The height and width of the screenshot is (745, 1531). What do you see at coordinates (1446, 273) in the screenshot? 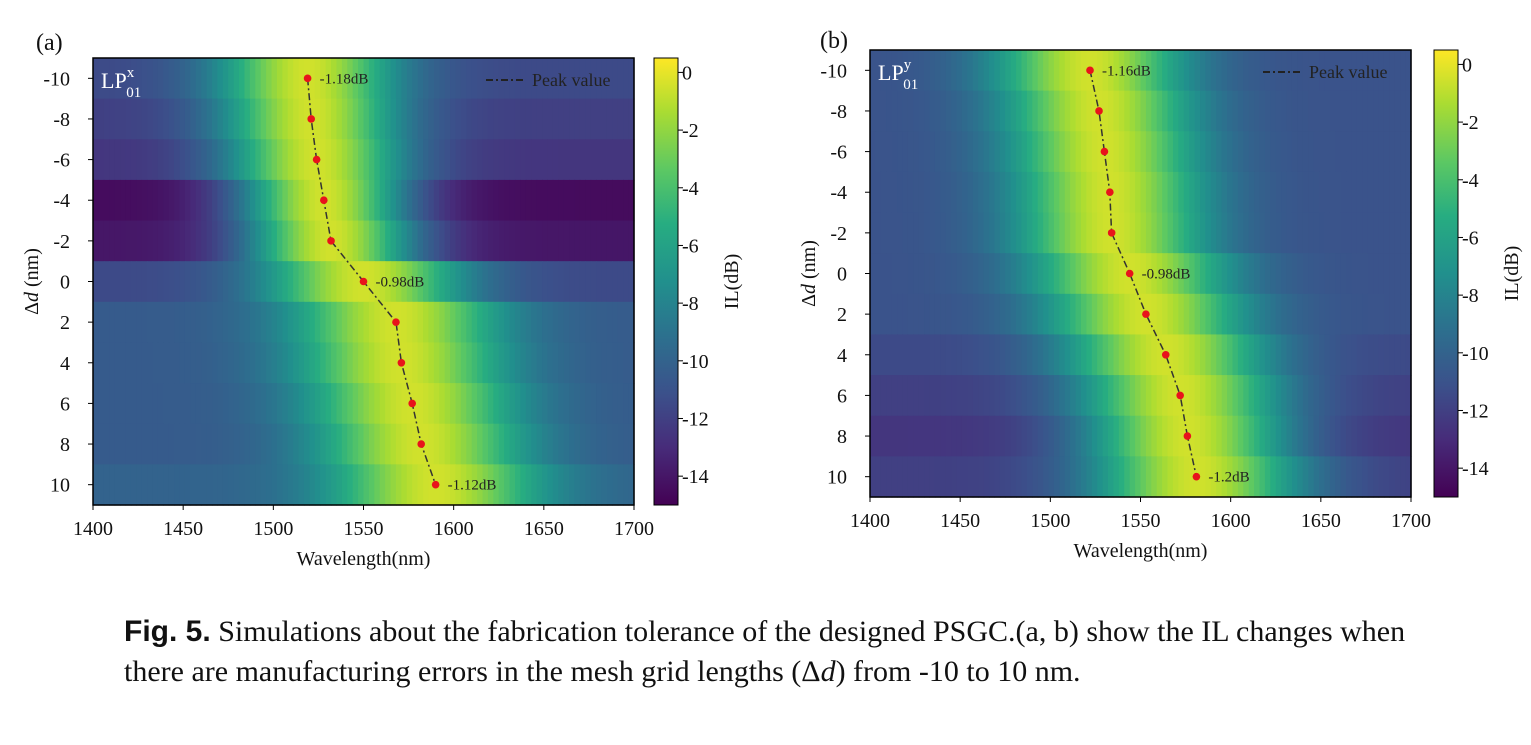
I see `colorbar` at bounding box center [1446, 273].